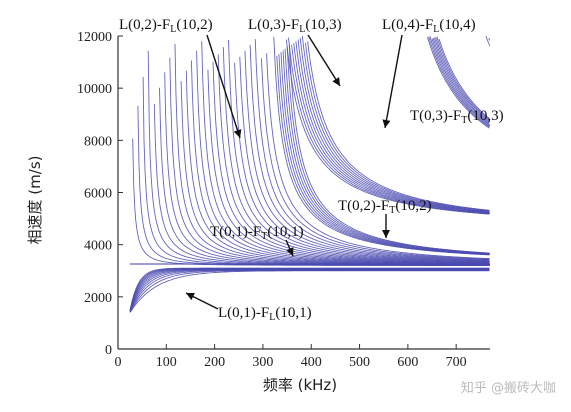 This screenshot has width=571, height=412. What do you see at coordinates (35, 200) in the screenshot?
I see `y-axis-label: 相速度 (m/s)` at bounding box center [35, 200].